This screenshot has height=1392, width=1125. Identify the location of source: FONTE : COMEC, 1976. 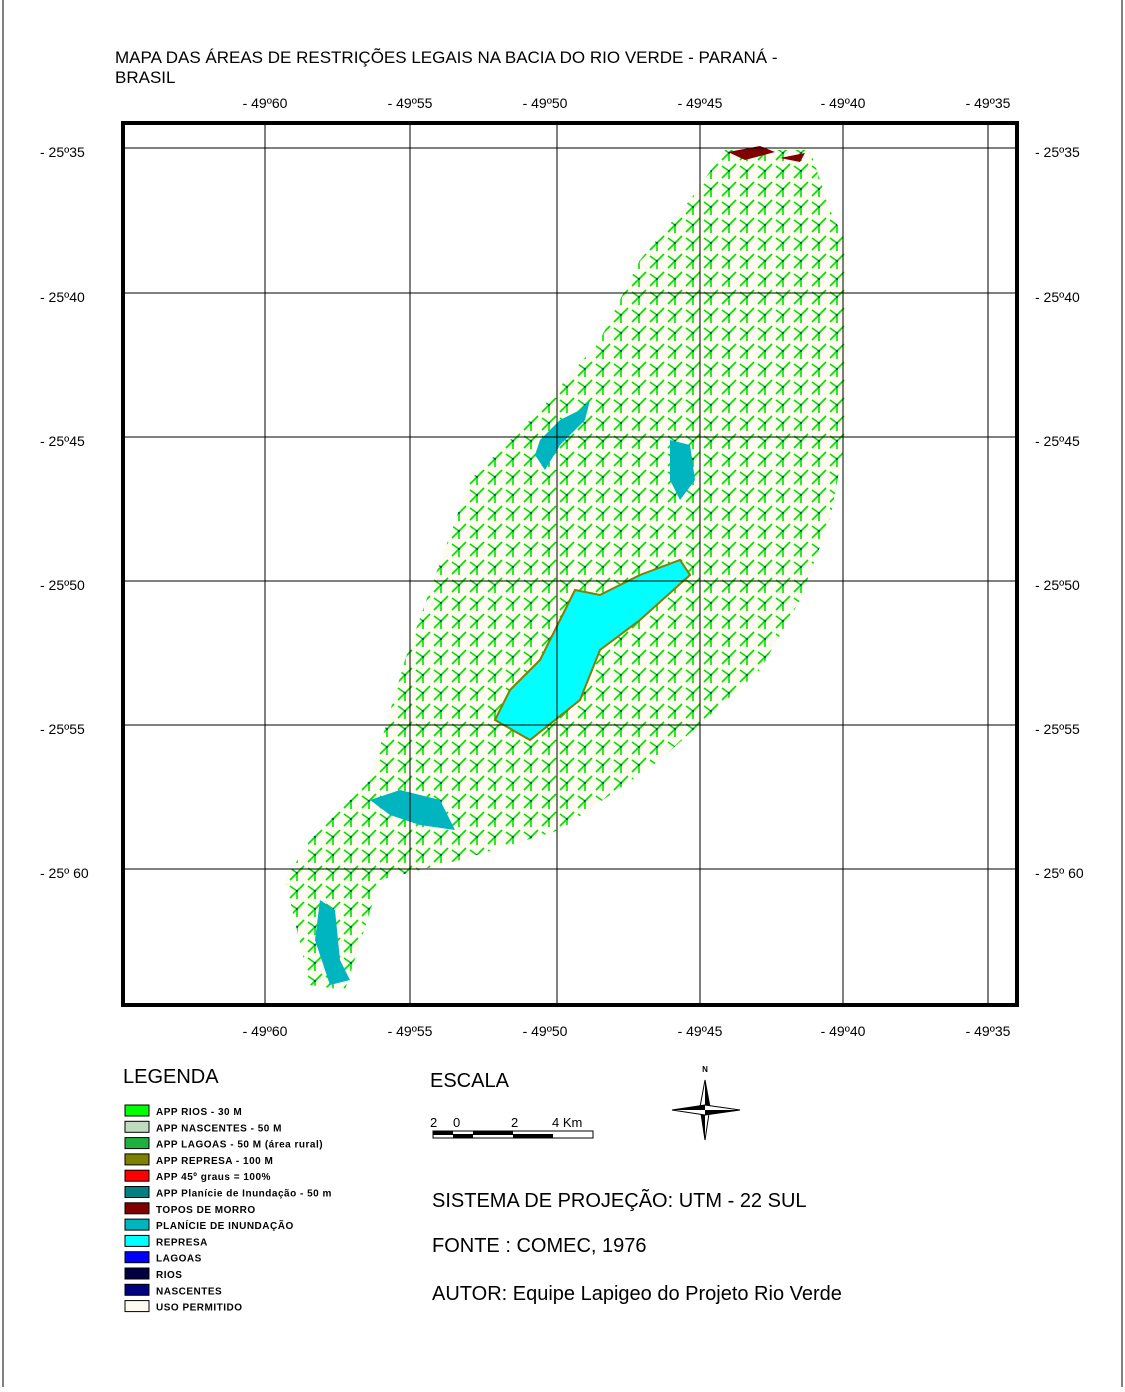
(539, 1246).